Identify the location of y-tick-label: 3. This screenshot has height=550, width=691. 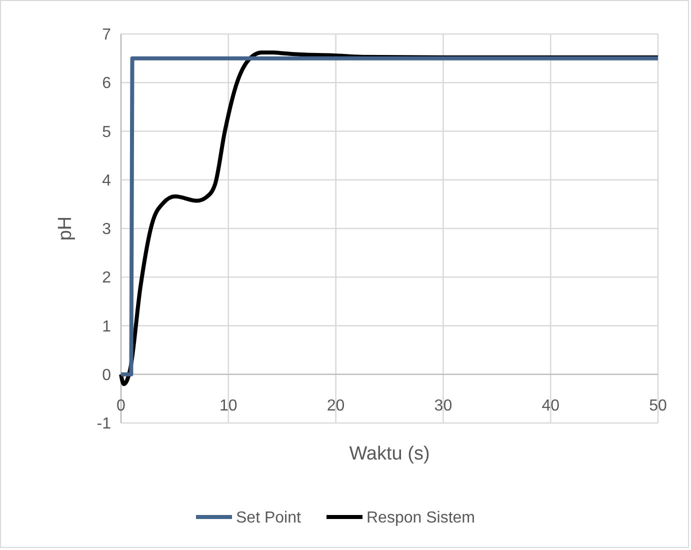
(107, 229).